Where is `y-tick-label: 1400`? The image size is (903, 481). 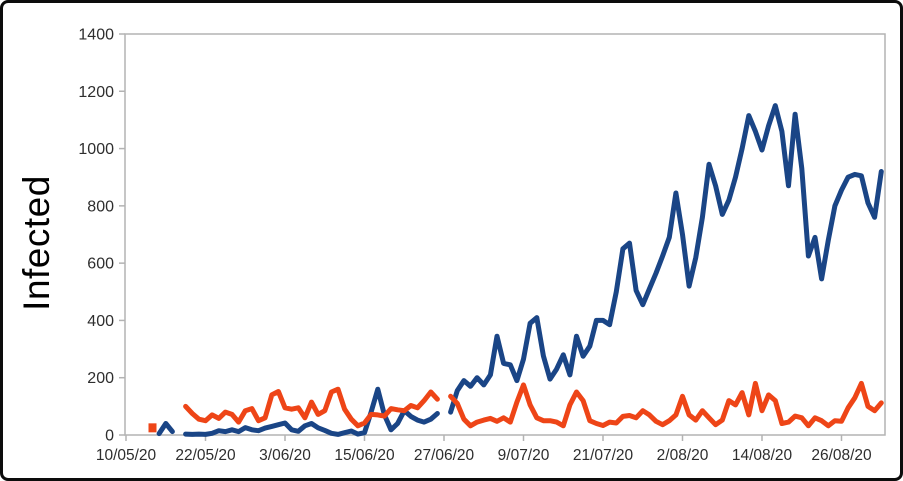 y-tick-label: 1400 is located at coordinates (96, 35).